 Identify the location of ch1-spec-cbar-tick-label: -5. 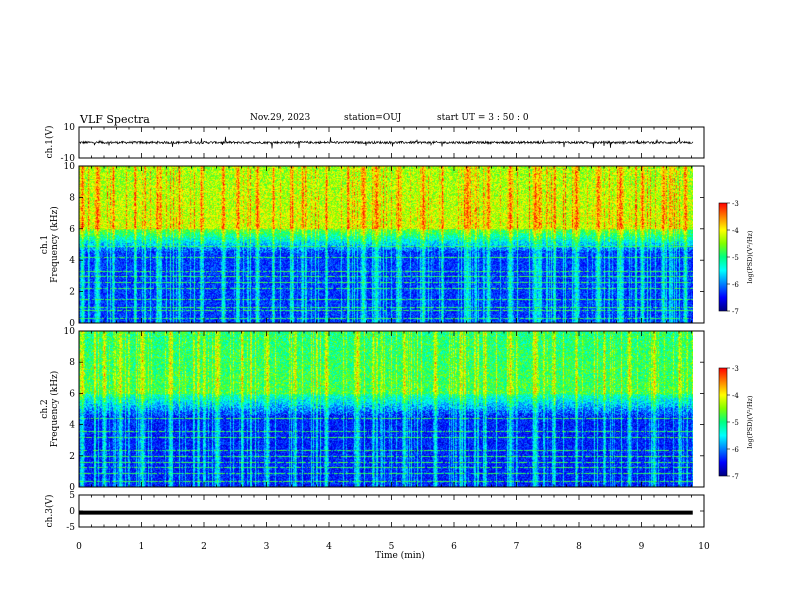
(735, 258).